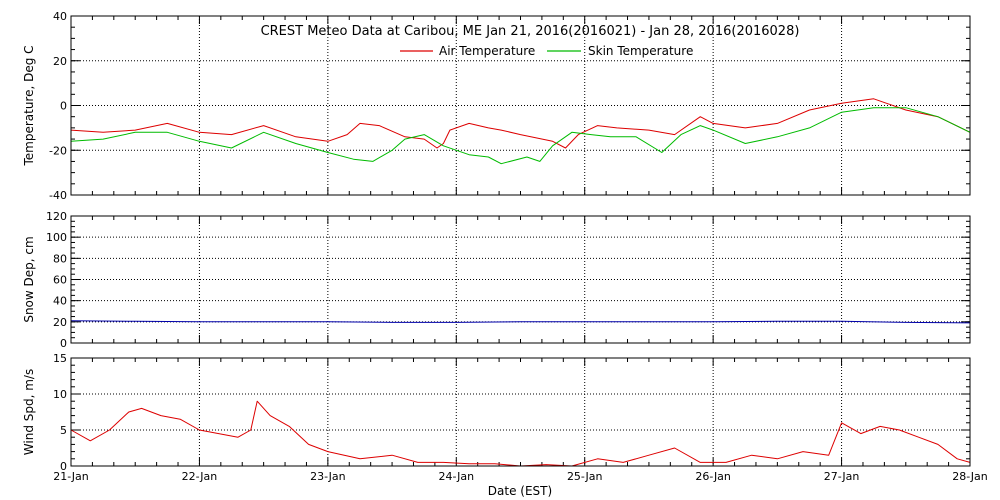 The width and height of the screenshot is (1000, 500). I want to click on temperature-legend: Air Temperature Skin Temperature, so click(546, 51).